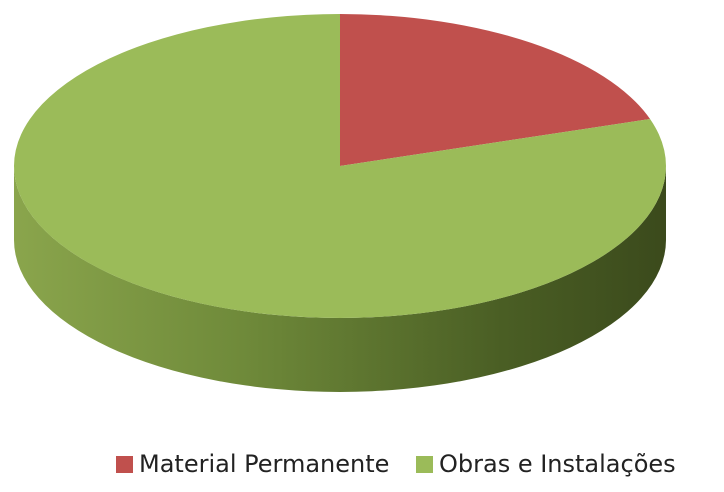  What do you see at coordinates (264, 464) in the screenshot?
I see `legend-label: Material Permanente` at bounding box center [264, 464].